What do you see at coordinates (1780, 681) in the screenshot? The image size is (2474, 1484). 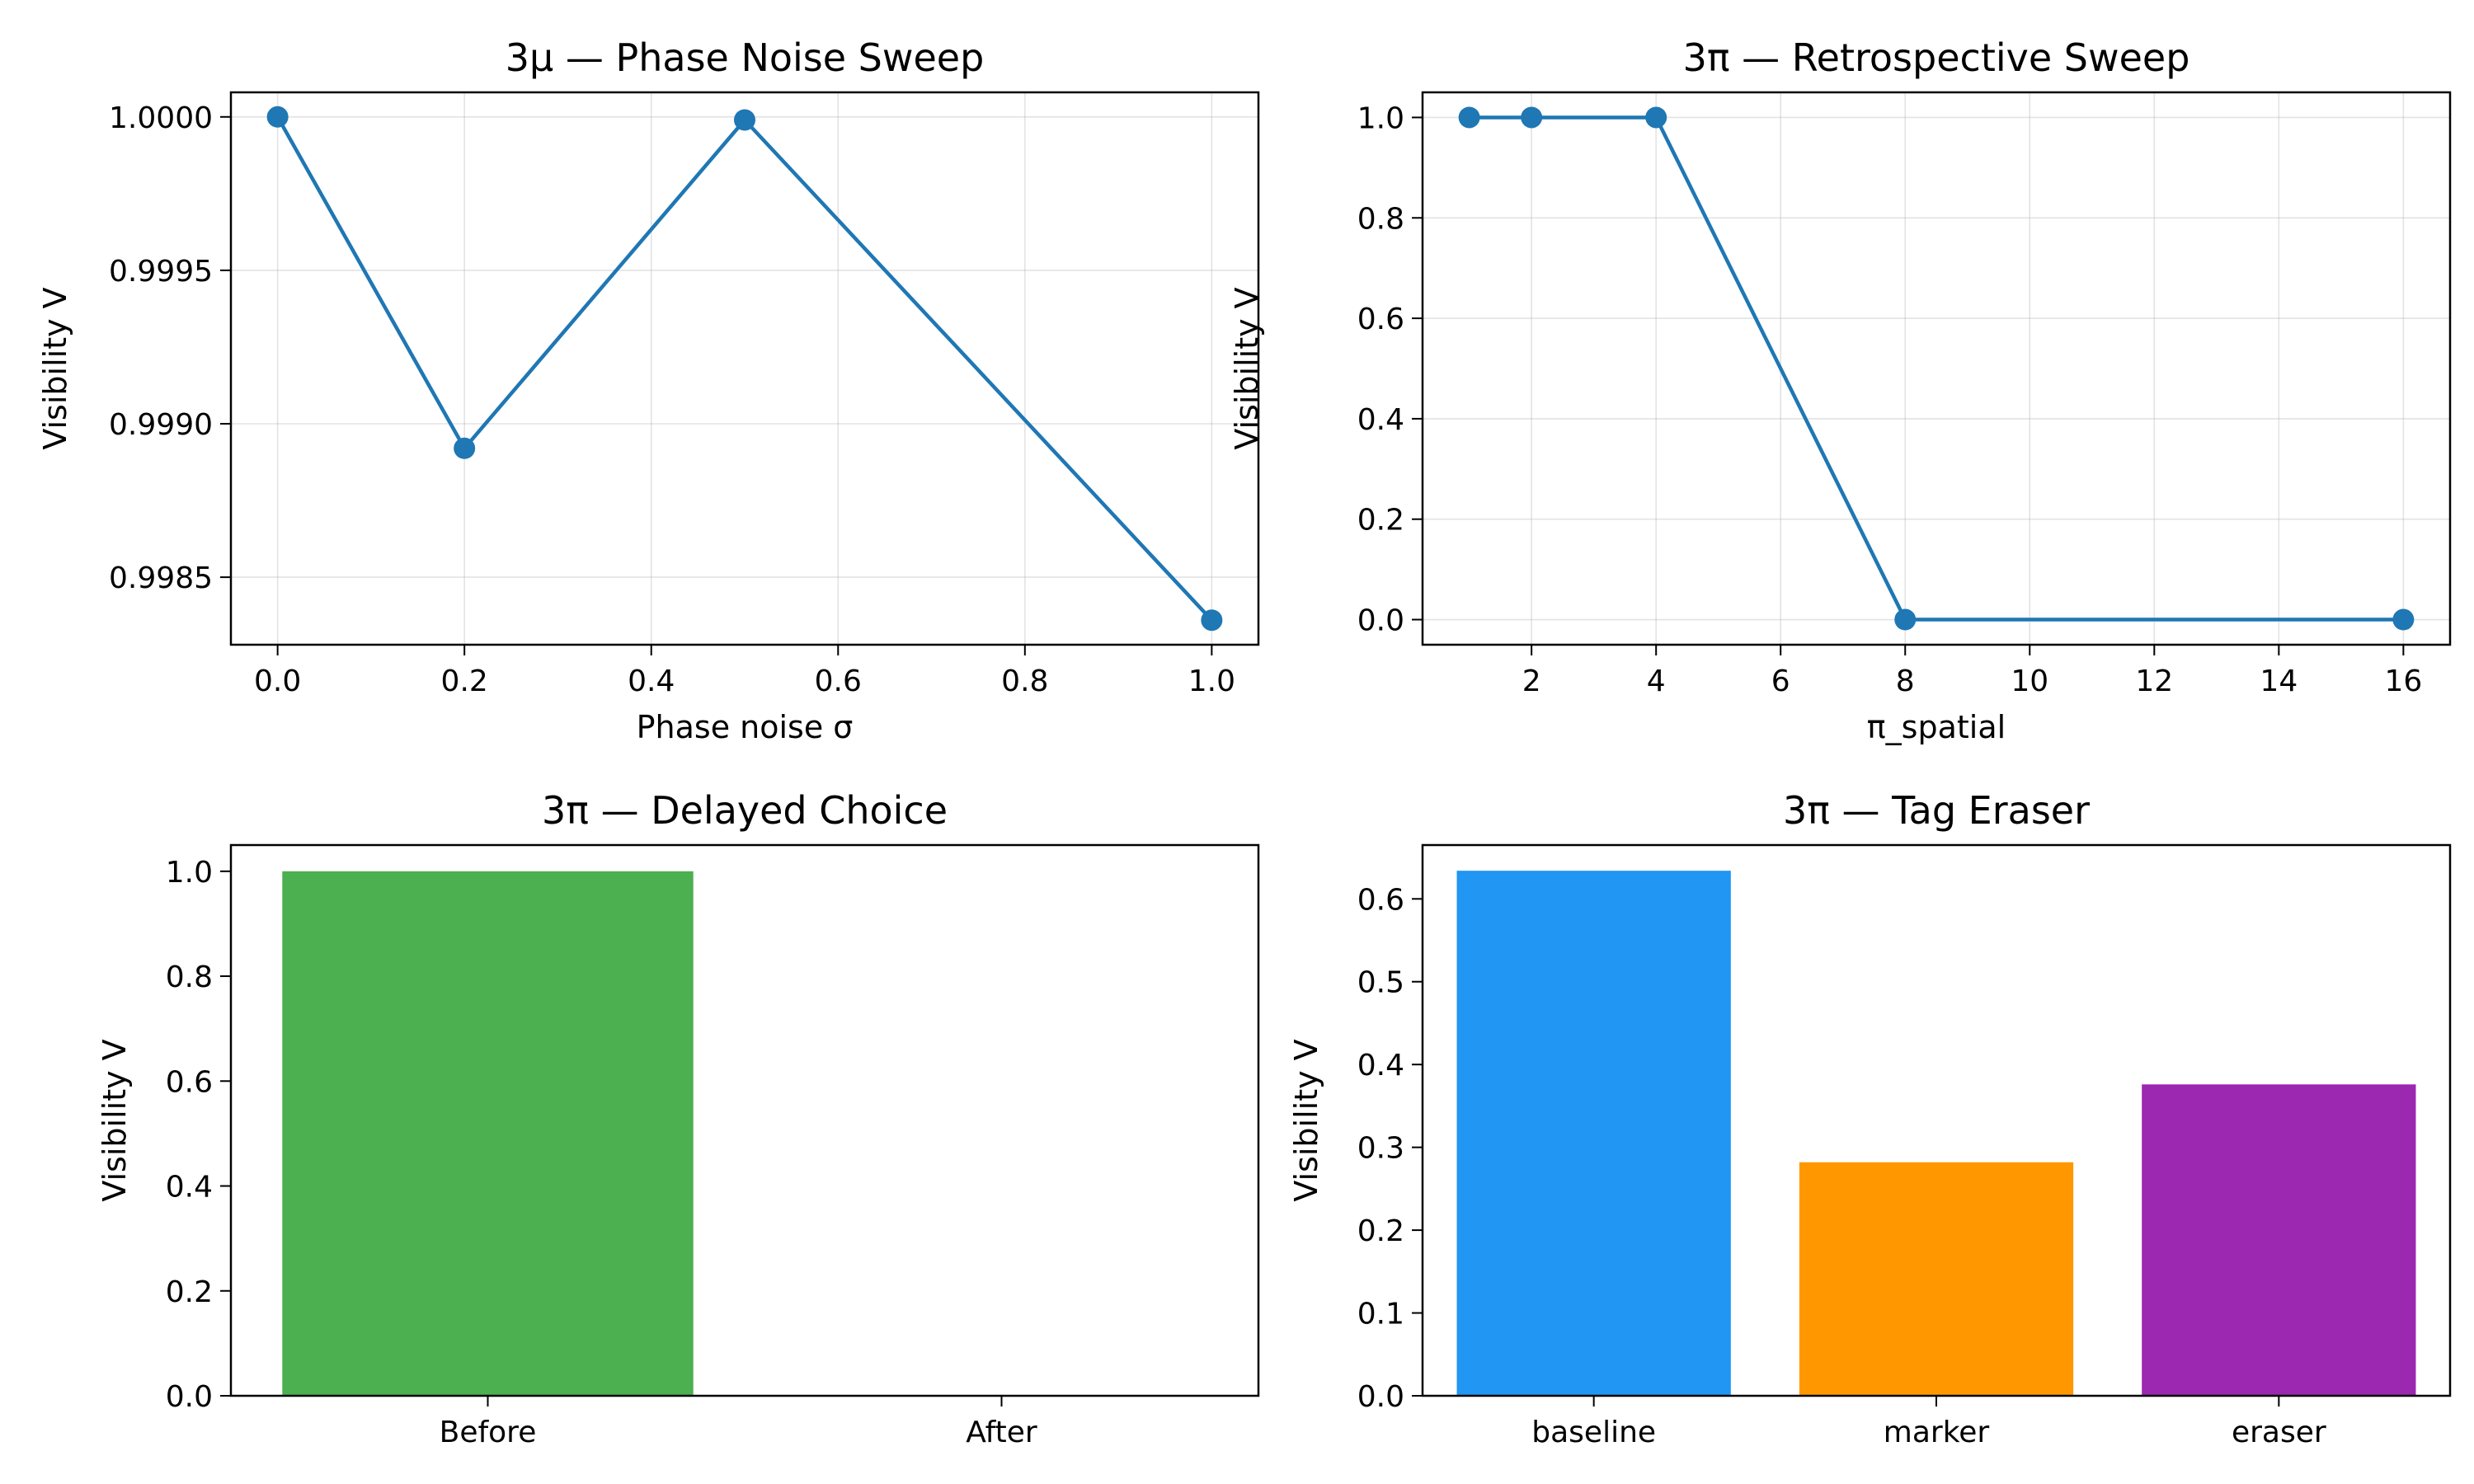 I see `x-tick-label: 6` at bounding box center [1780, 681].